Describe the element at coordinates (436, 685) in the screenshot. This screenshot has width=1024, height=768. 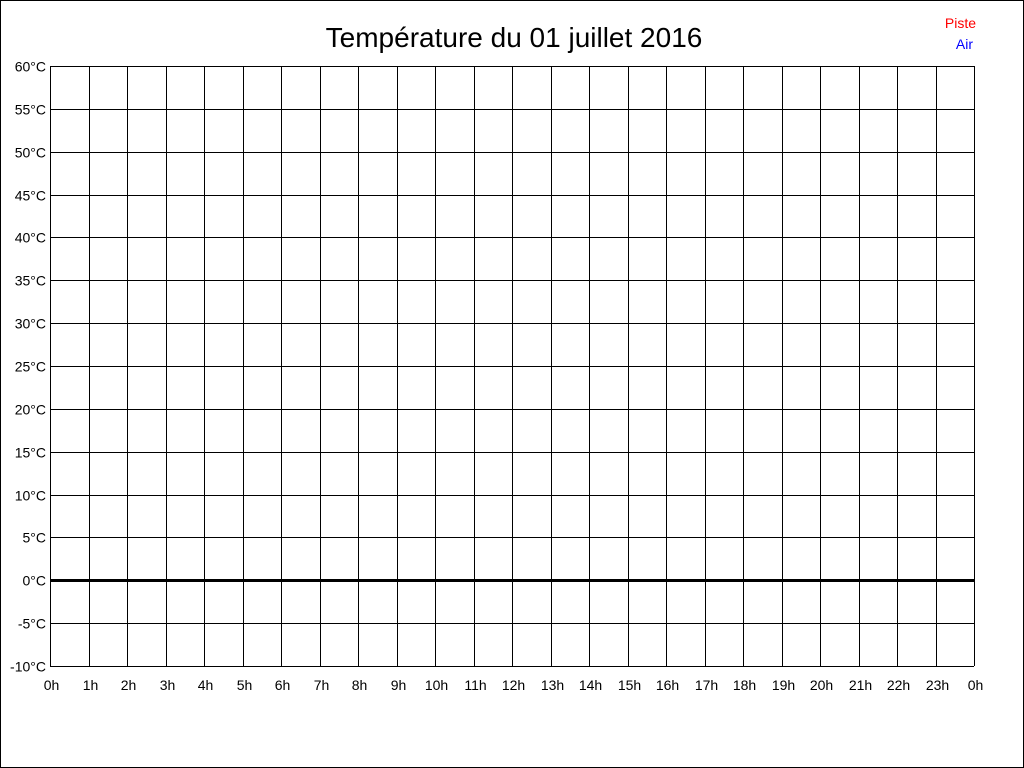
I see `x-tick-label: 10h` at that location.